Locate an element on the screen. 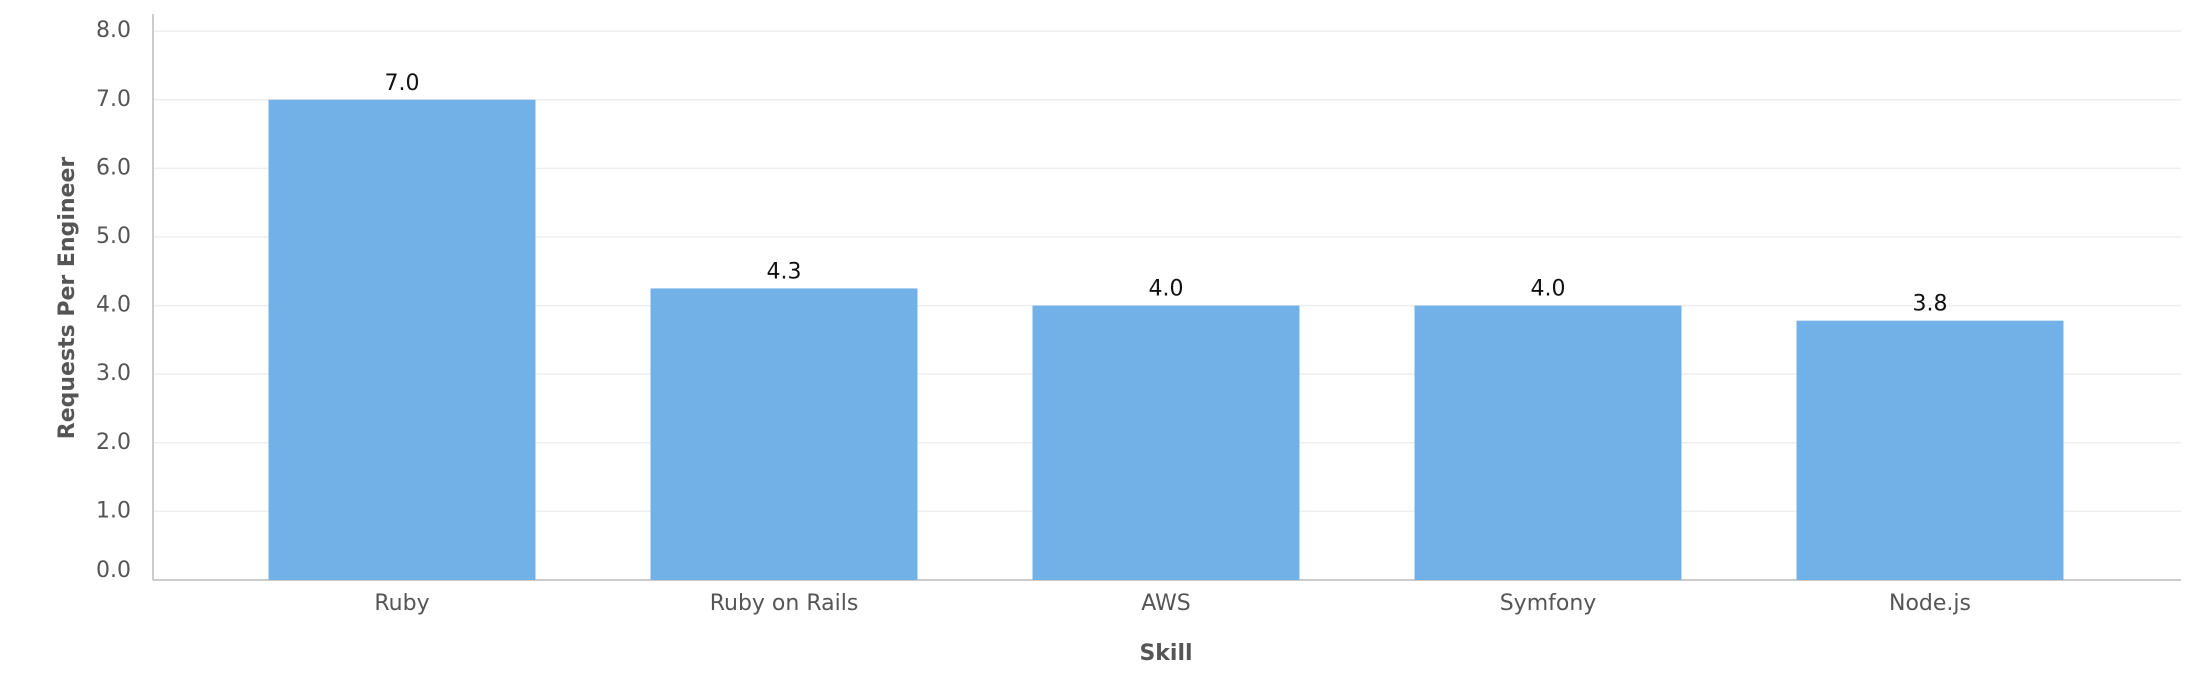  y-tick-label: 4.0 is located at coordinates (113, 305).